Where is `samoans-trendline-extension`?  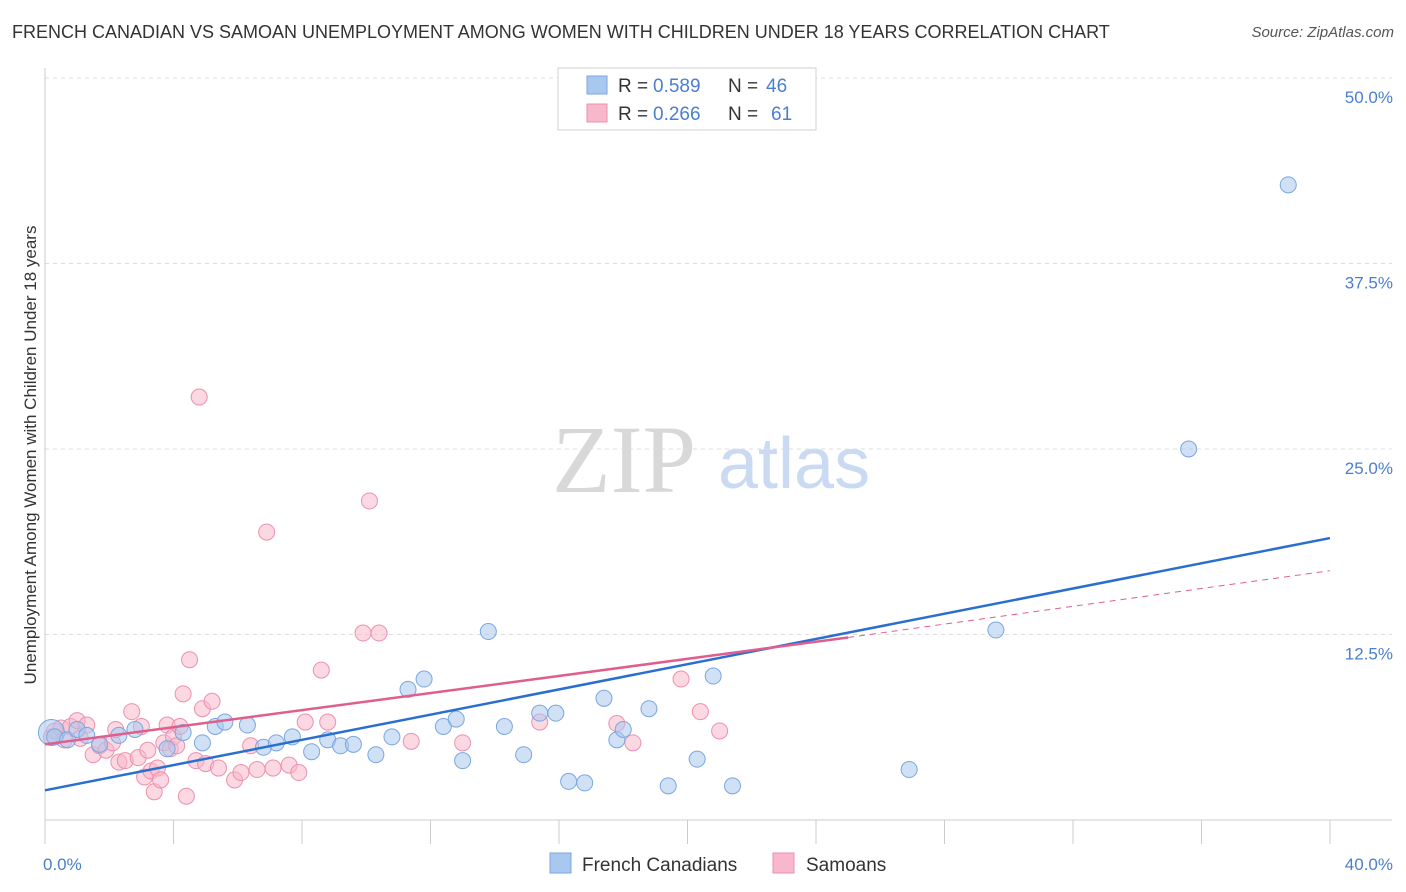
samoans-trendline-extension is located at coordinates (1089, 604).